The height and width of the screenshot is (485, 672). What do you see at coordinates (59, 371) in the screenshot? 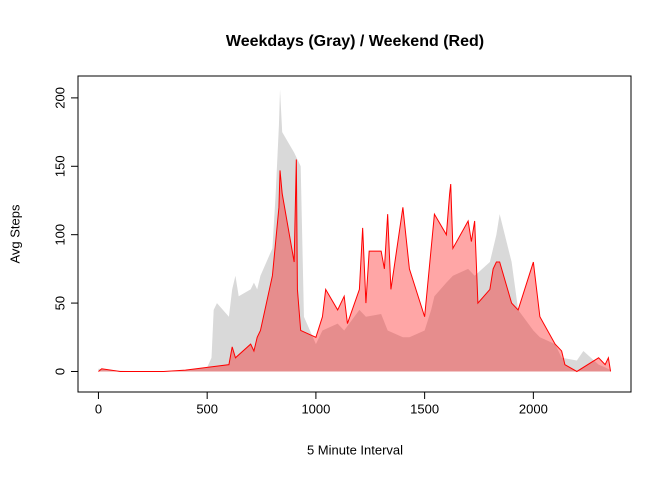
I see `y-tick-label: 0` at bounding box center [59, 371].